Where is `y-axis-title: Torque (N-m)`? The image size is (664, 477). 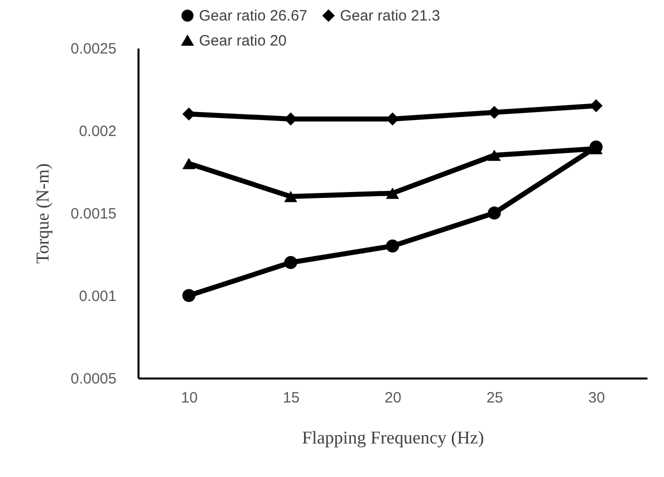
y-axis-title: Torque (N-m) is located at coordinates (42, 213).